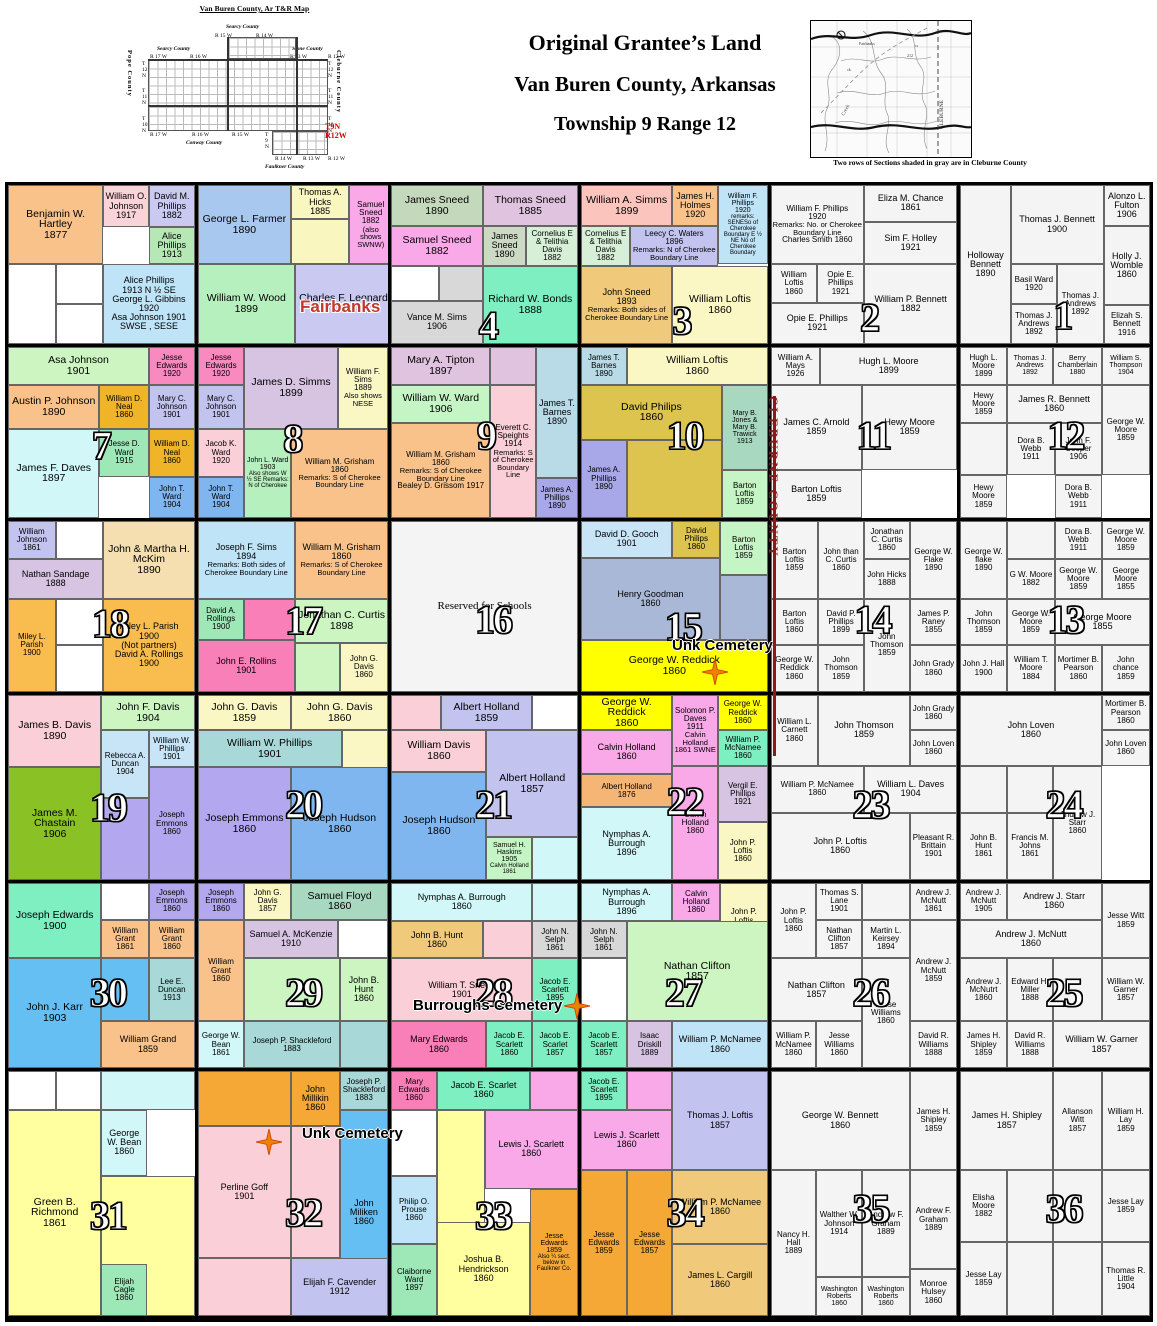  I want to click on parcel: William W. Garner 1857, so click(1125, 990).